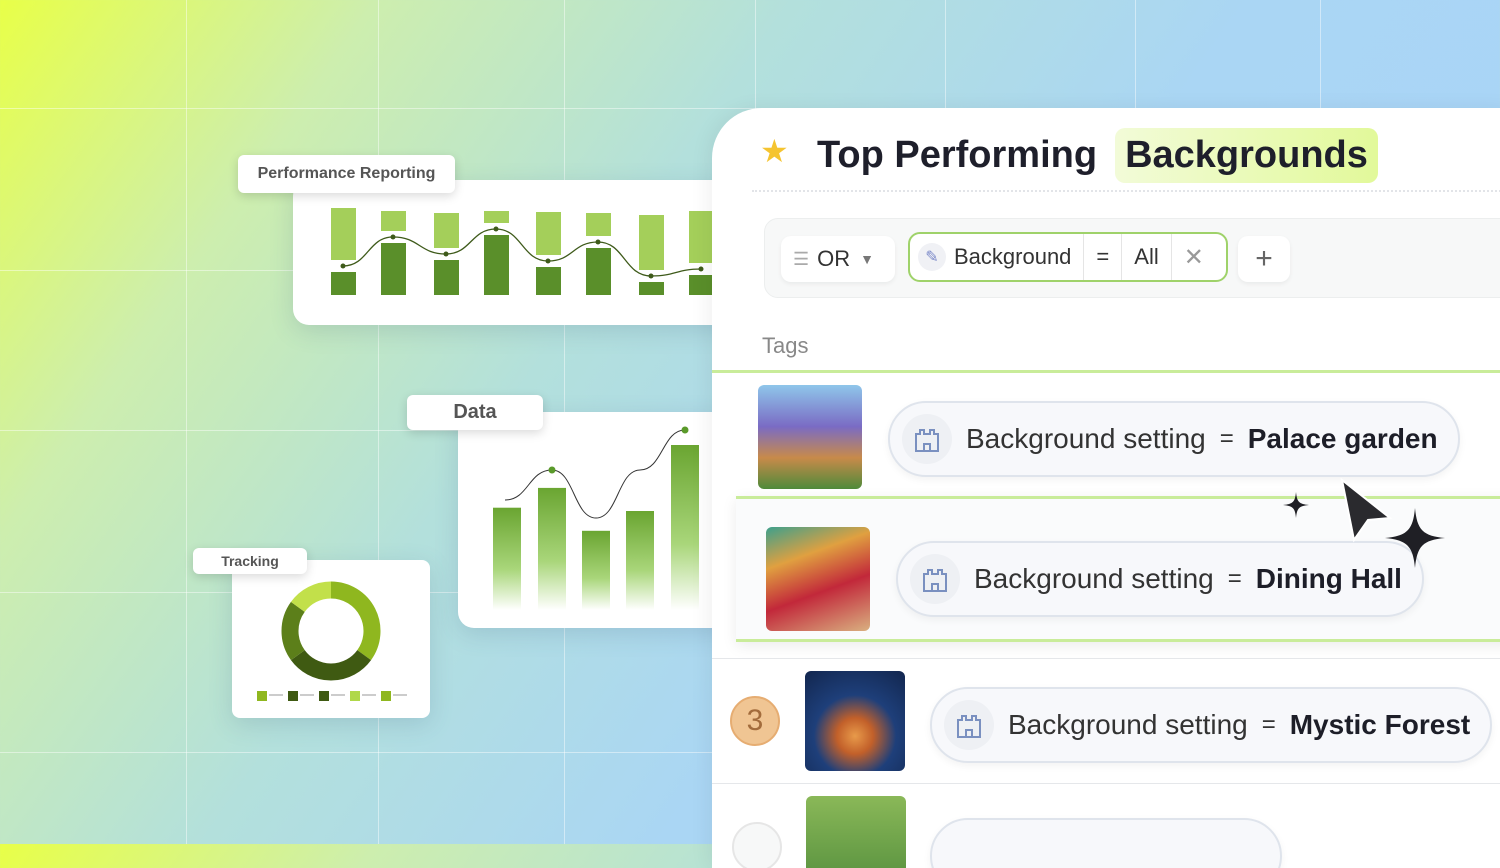  Describe the element at coordinates (1193, 257) in the screenshot. I see `close-icon: ✕` at that location.